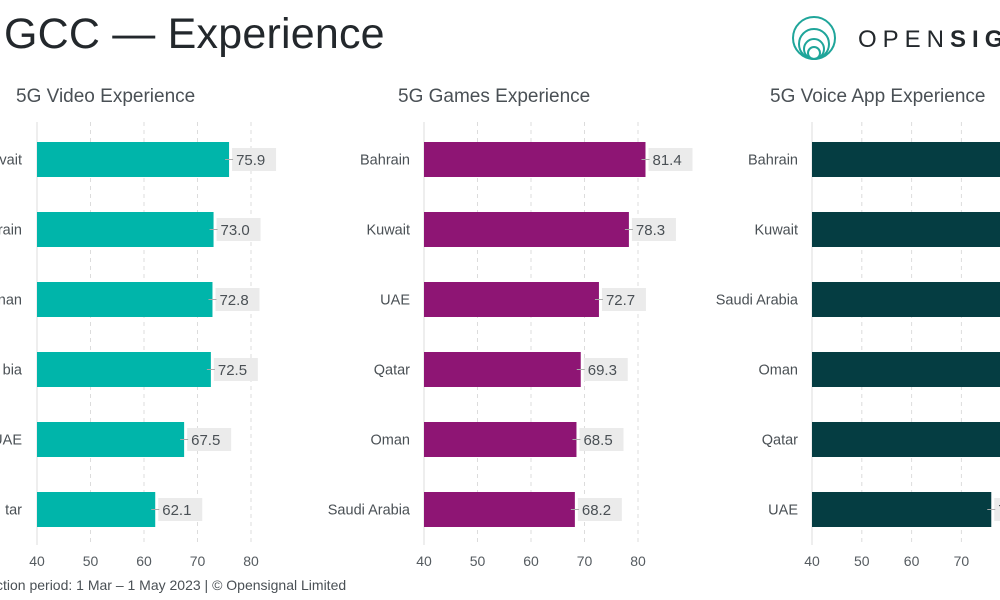  Describe the element at coordinates (878, 96) in the screenshot. I see `chart-title: 5G Voice App Experience` at that location.